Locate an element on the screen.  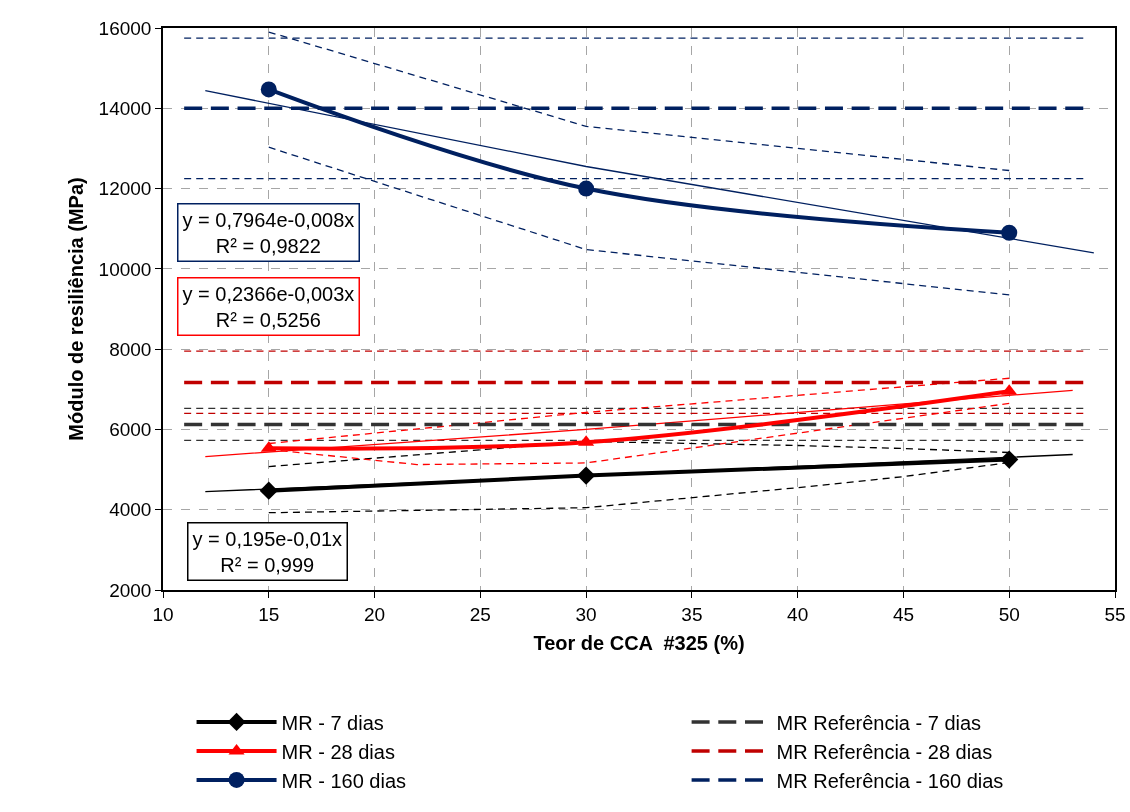
x-tick-label: 40 is located at coordinates (798, 614).